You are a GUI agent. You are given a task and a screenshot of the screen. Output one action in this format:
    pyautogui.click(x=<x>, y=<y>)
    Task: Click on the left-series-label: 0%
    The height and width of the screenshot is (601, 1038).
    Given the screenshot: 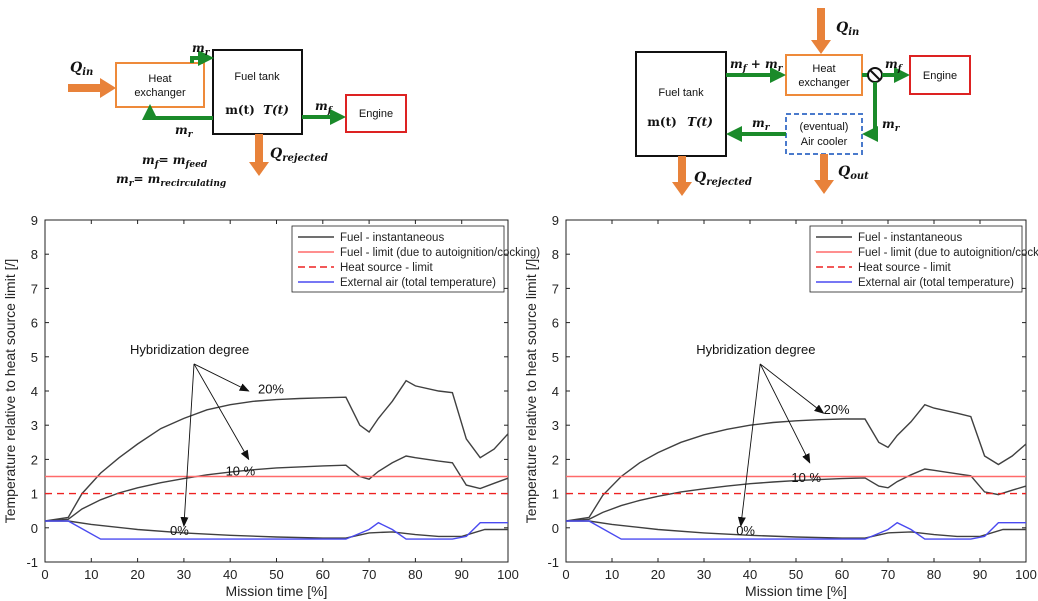 What is the action you would take?
    pyautogui.click(x=179, y=530)
    